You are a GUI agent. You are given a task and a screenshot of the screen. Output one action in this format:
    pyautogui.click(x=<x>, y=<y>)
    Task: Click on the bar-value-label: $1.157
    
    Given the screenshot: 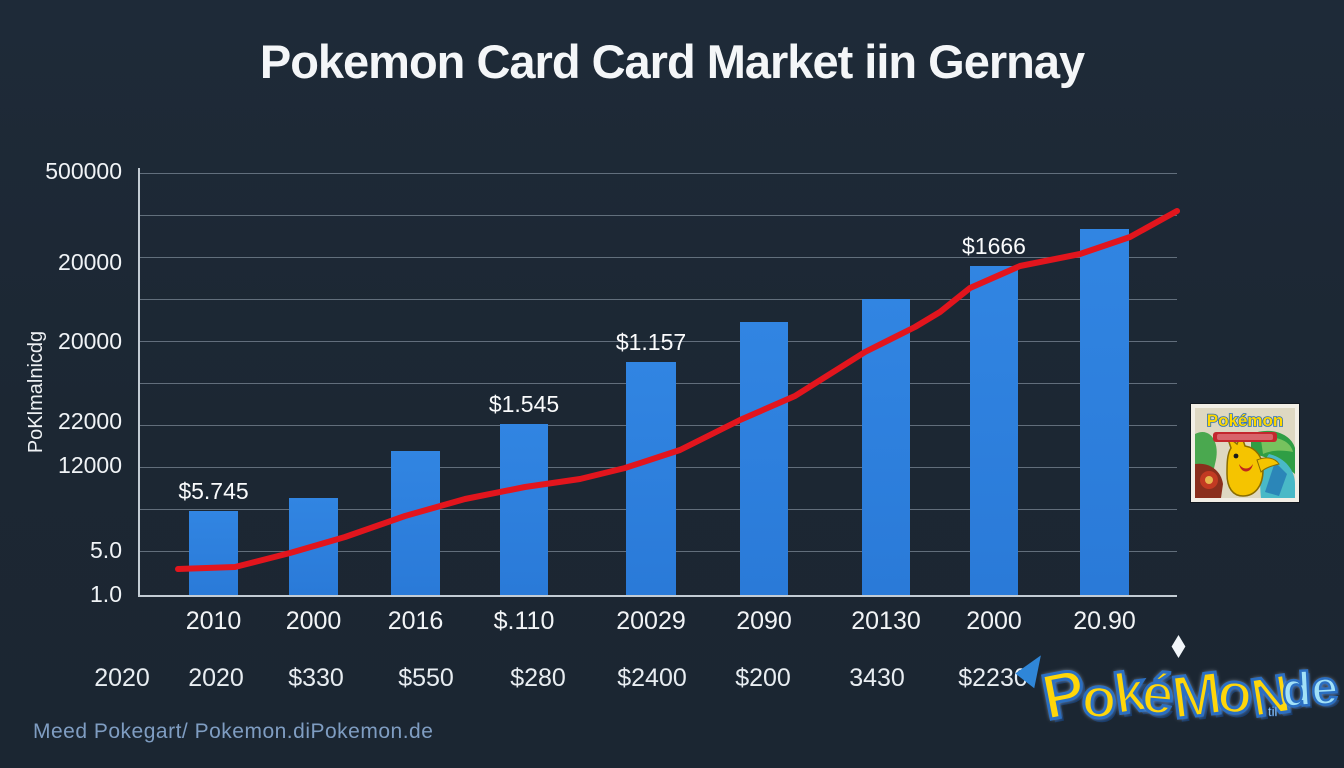 What is the action you would take?
    pyautogui.click(x=651, y=342)
    